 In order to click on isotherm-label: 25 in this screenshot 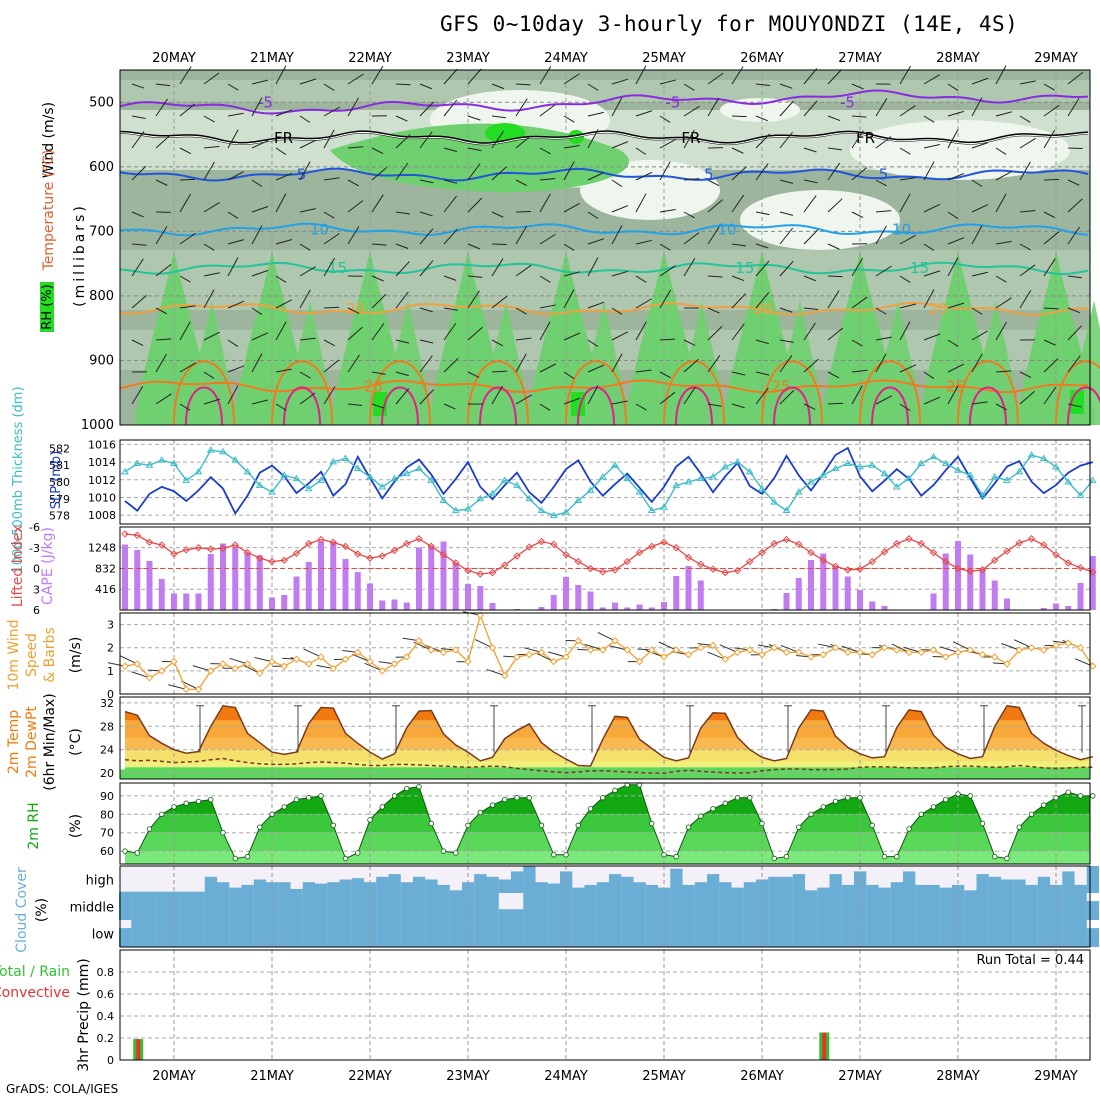, I will do `click(955, 386)`.